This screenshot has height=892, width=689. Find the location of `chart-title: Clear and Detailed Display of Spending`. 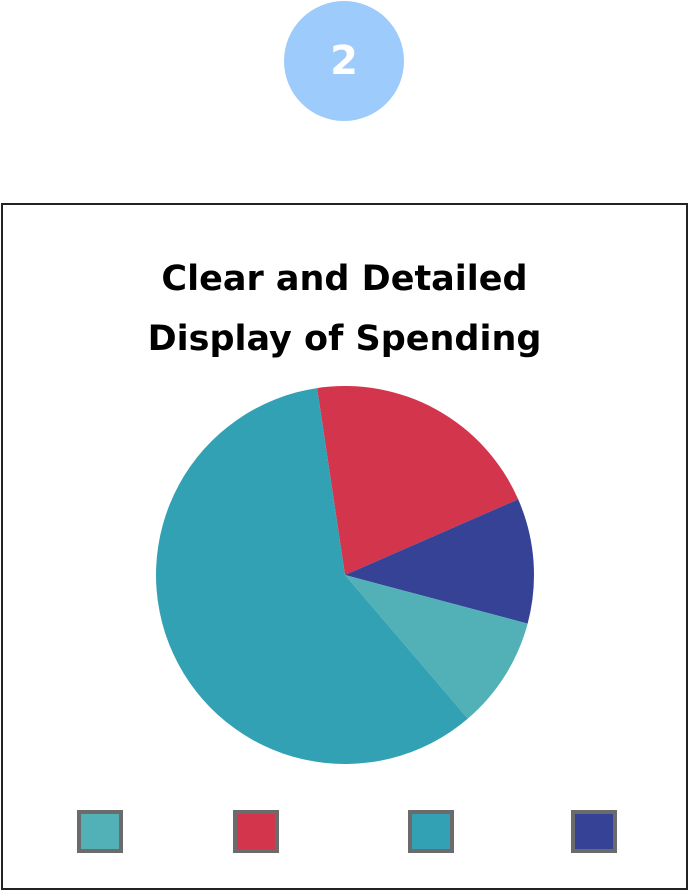

chart-title: Clear and Detailed Display of Spending is located at coordinates (344, 309).